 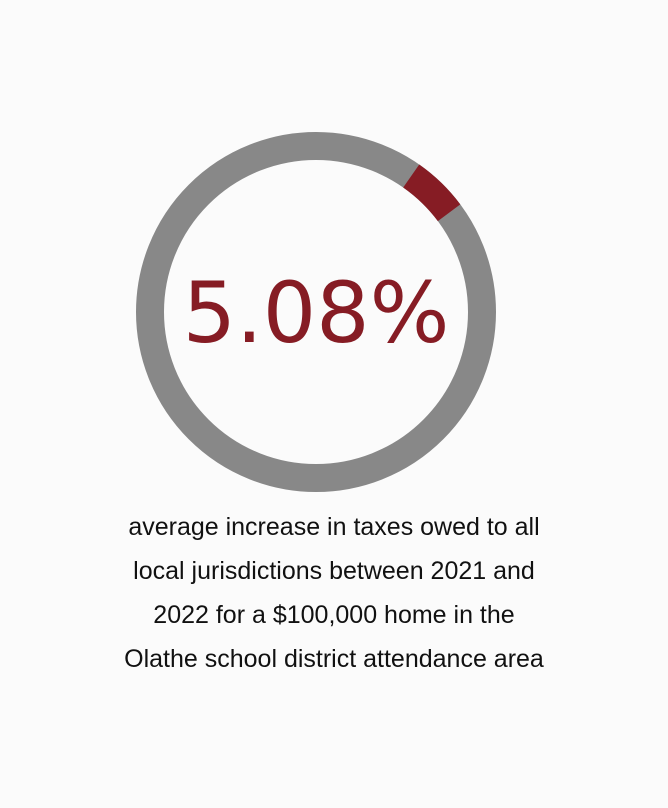 I want to click on center-value-label: 5.08%, so click(x=316, y=313).